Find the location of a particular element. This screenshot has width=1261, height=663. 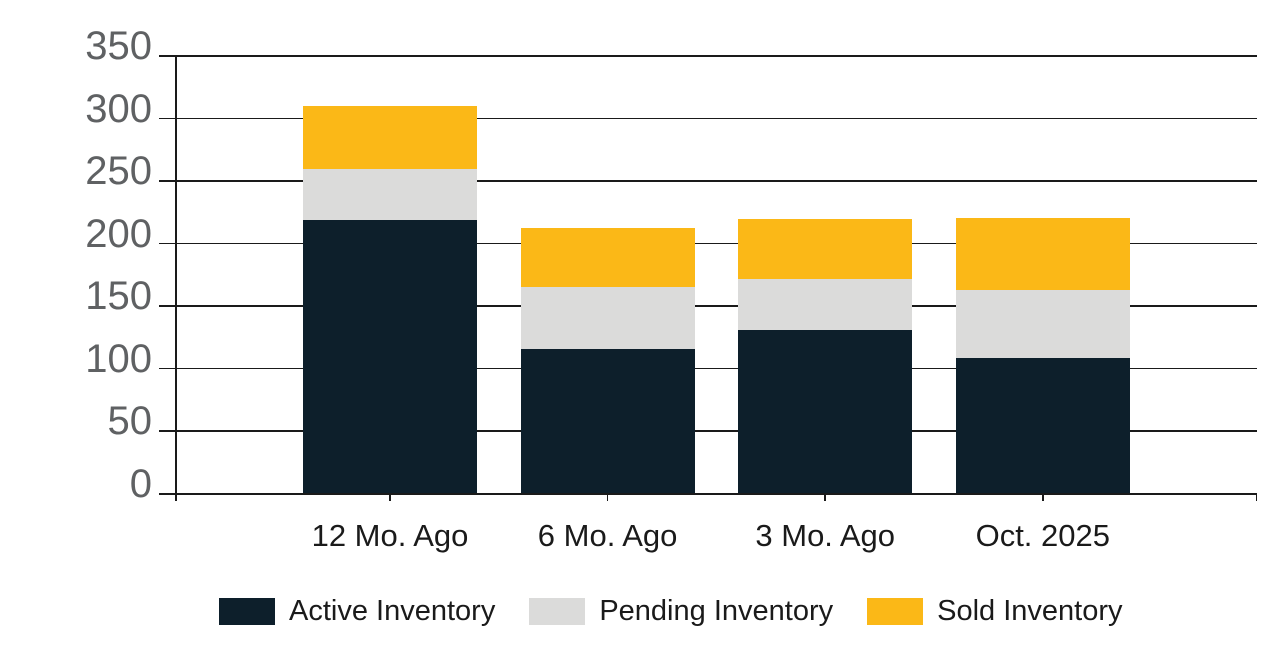

y-tick-label-200: 200 is located at coordinates (118, 233).